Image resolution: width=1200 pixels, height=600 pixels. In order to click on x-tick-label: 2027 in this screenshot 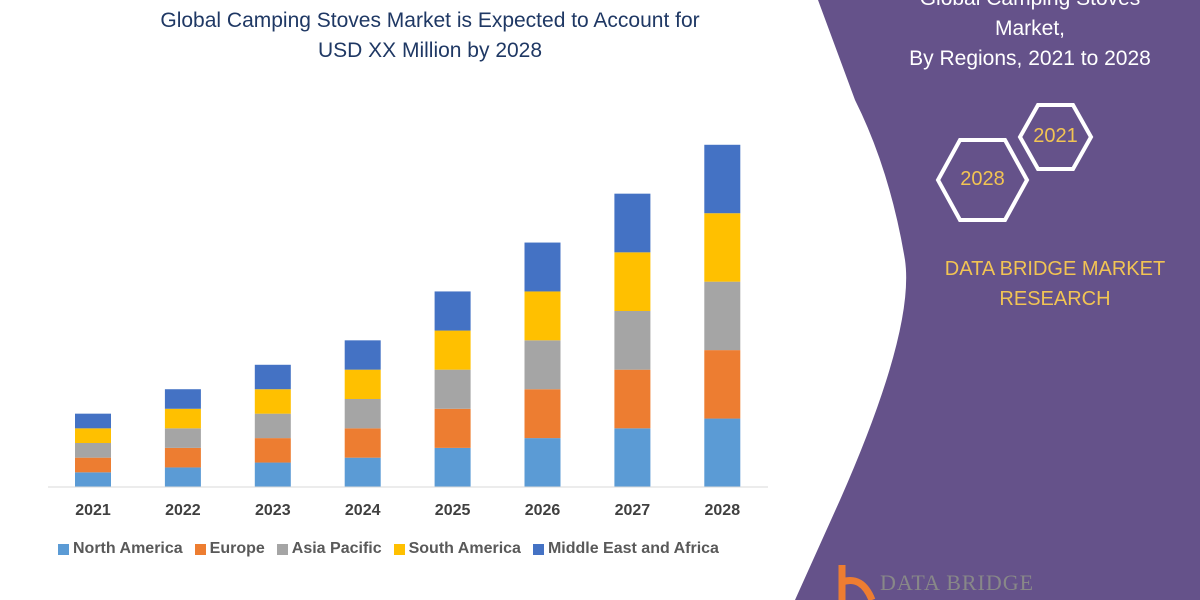, I will do `click(632, 510)`.